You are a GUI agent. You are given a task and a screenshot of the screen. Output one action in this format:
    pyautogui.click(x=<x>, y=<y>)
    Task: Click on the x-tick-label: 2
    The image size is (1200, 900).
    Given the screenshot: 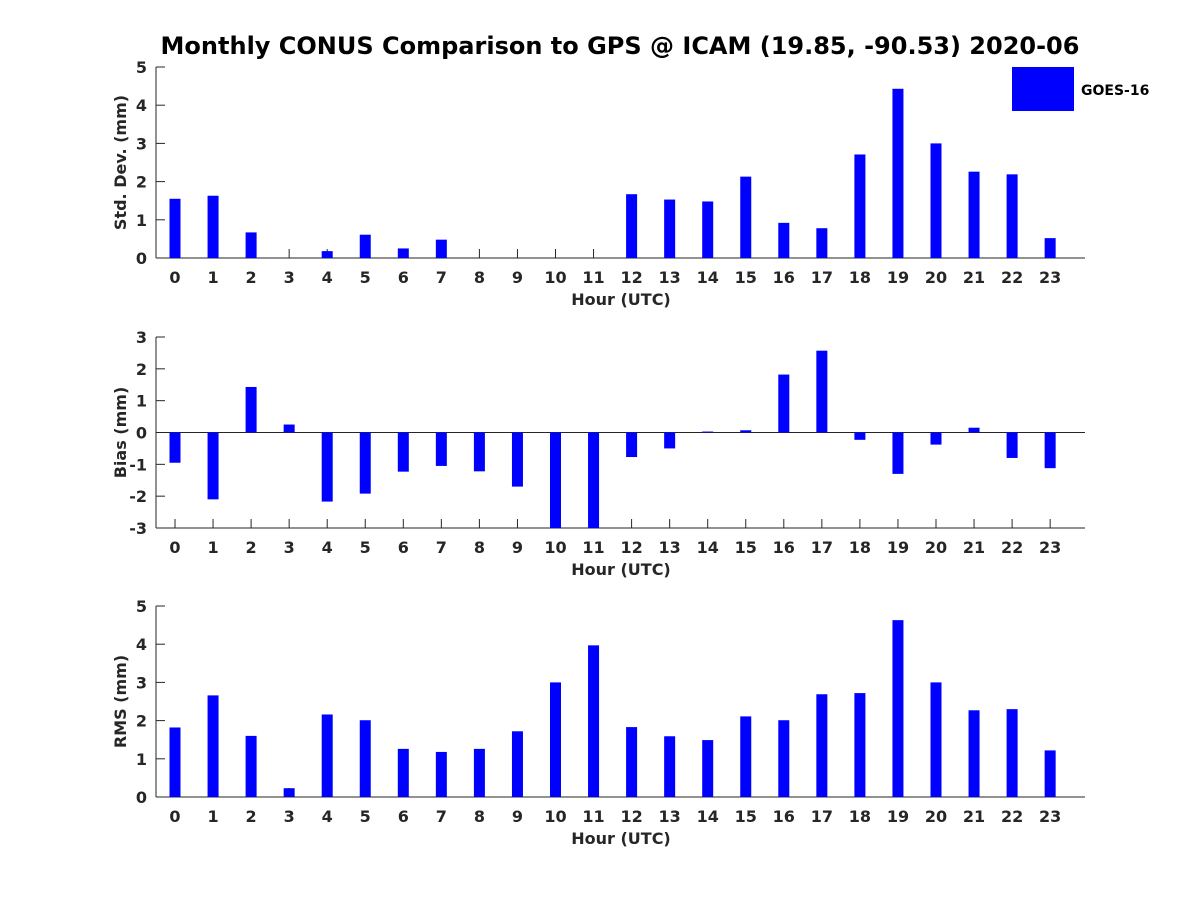 What is the action you would take?
    pyautogui.click(x=251, y=816)
    